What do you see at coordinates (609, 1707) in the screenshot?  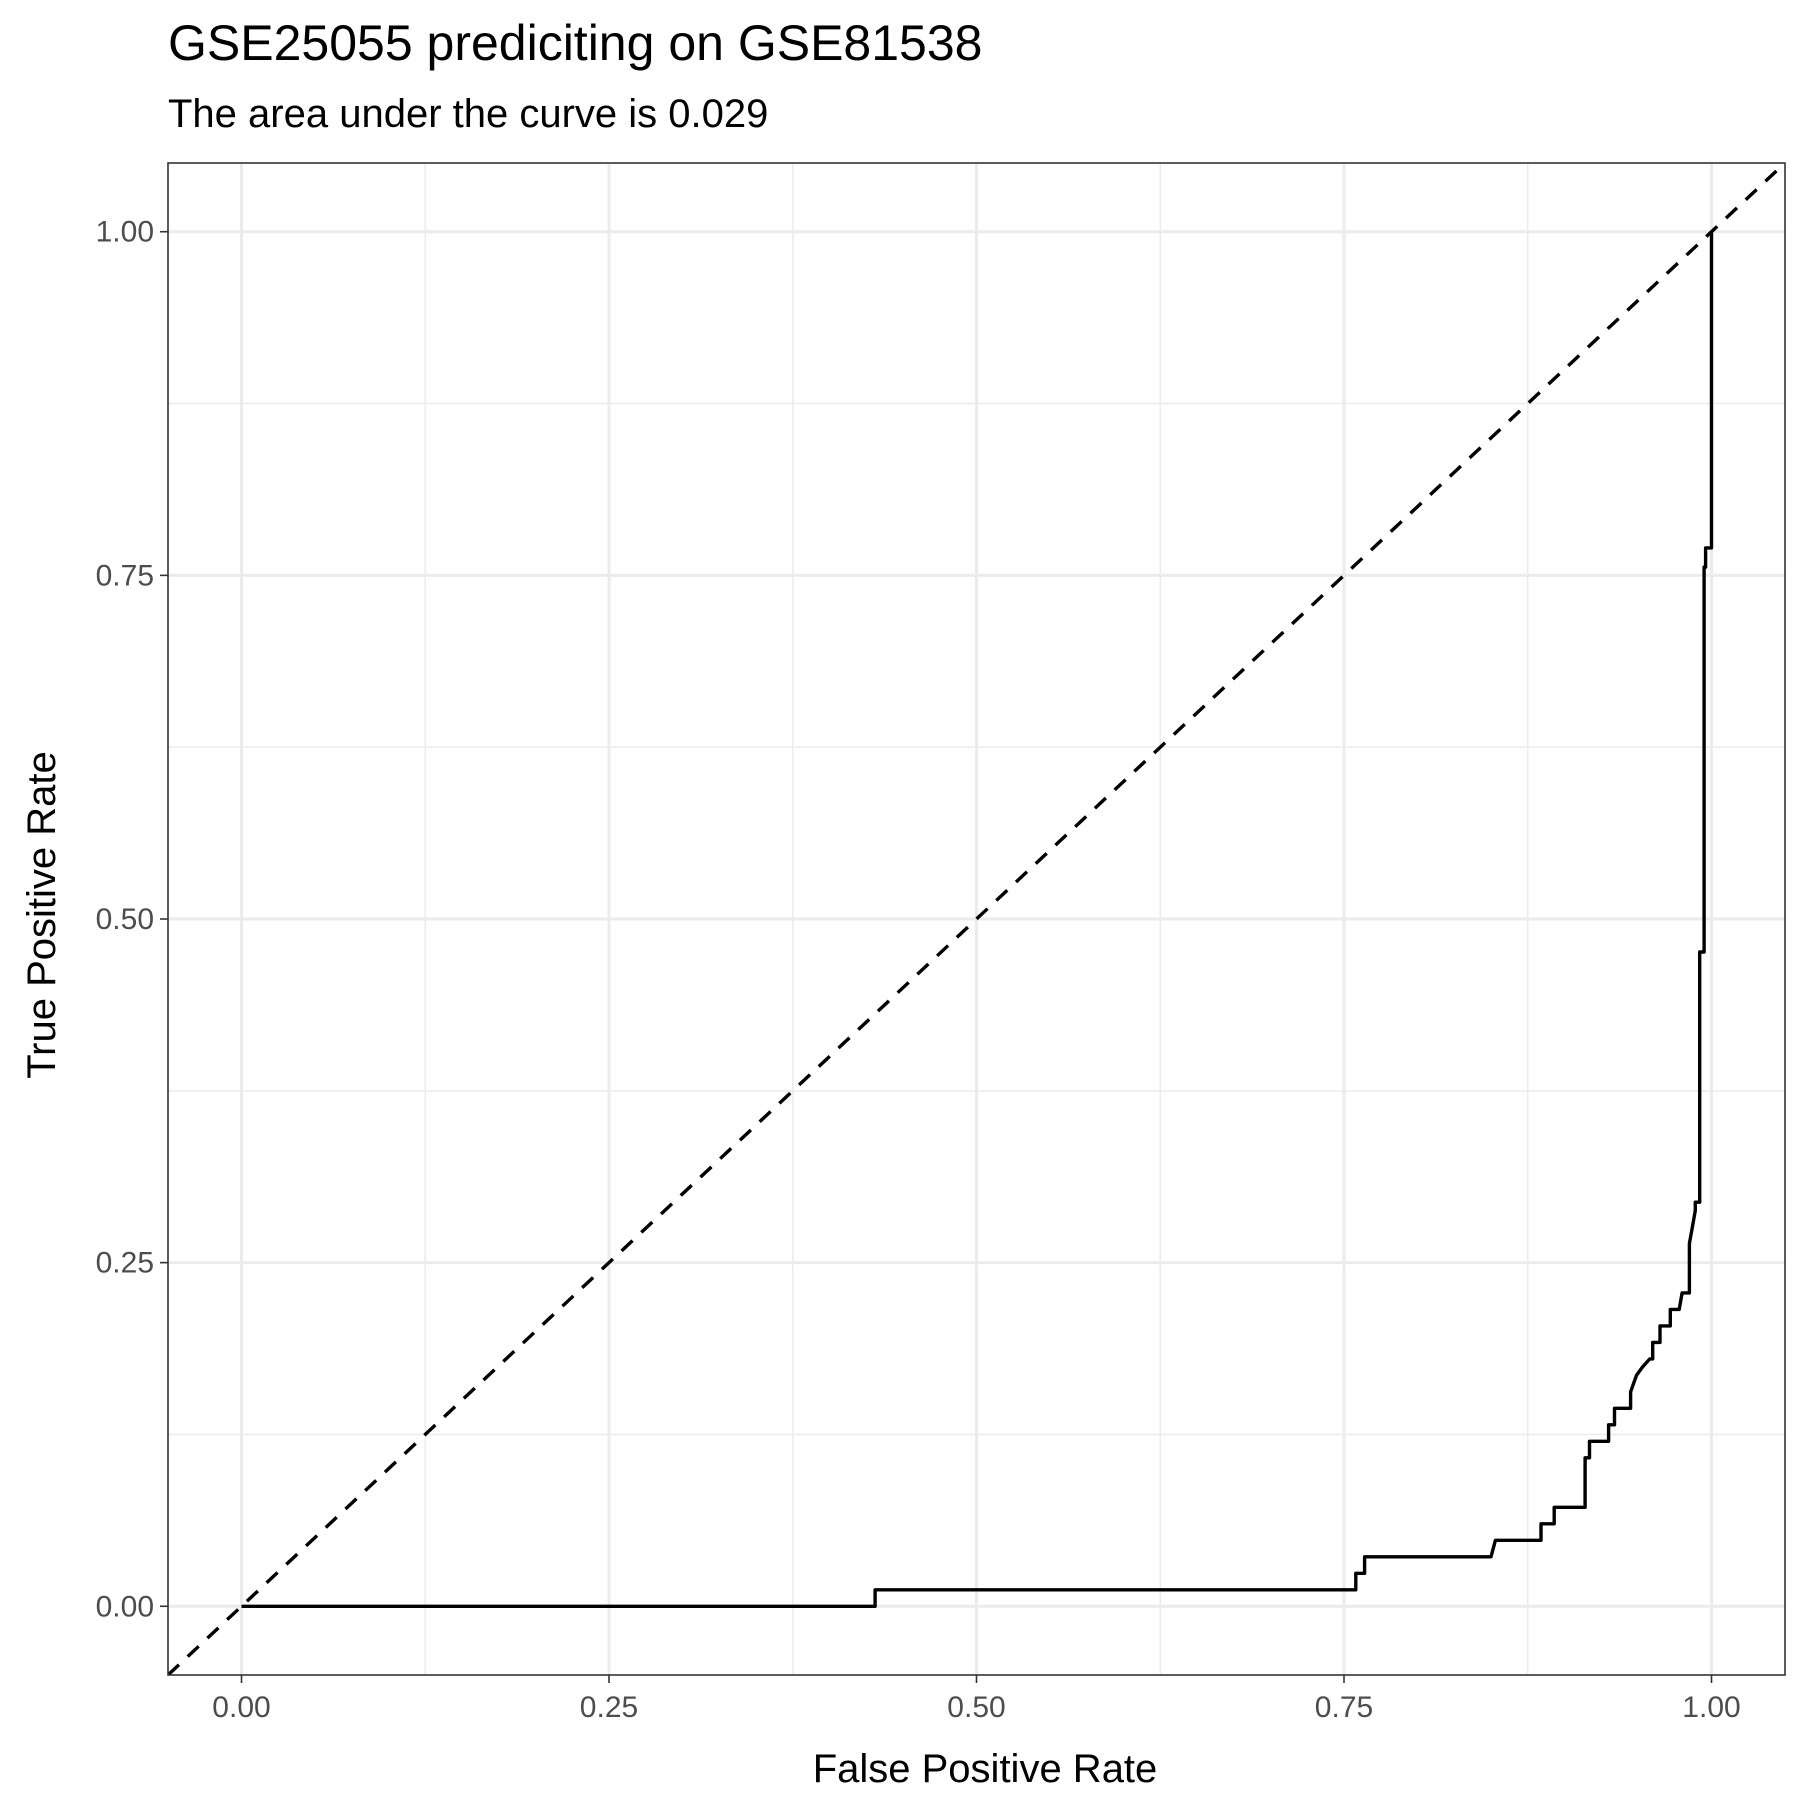 I see `x-tick-label: 0.25` at bounding box center [609, 1707].